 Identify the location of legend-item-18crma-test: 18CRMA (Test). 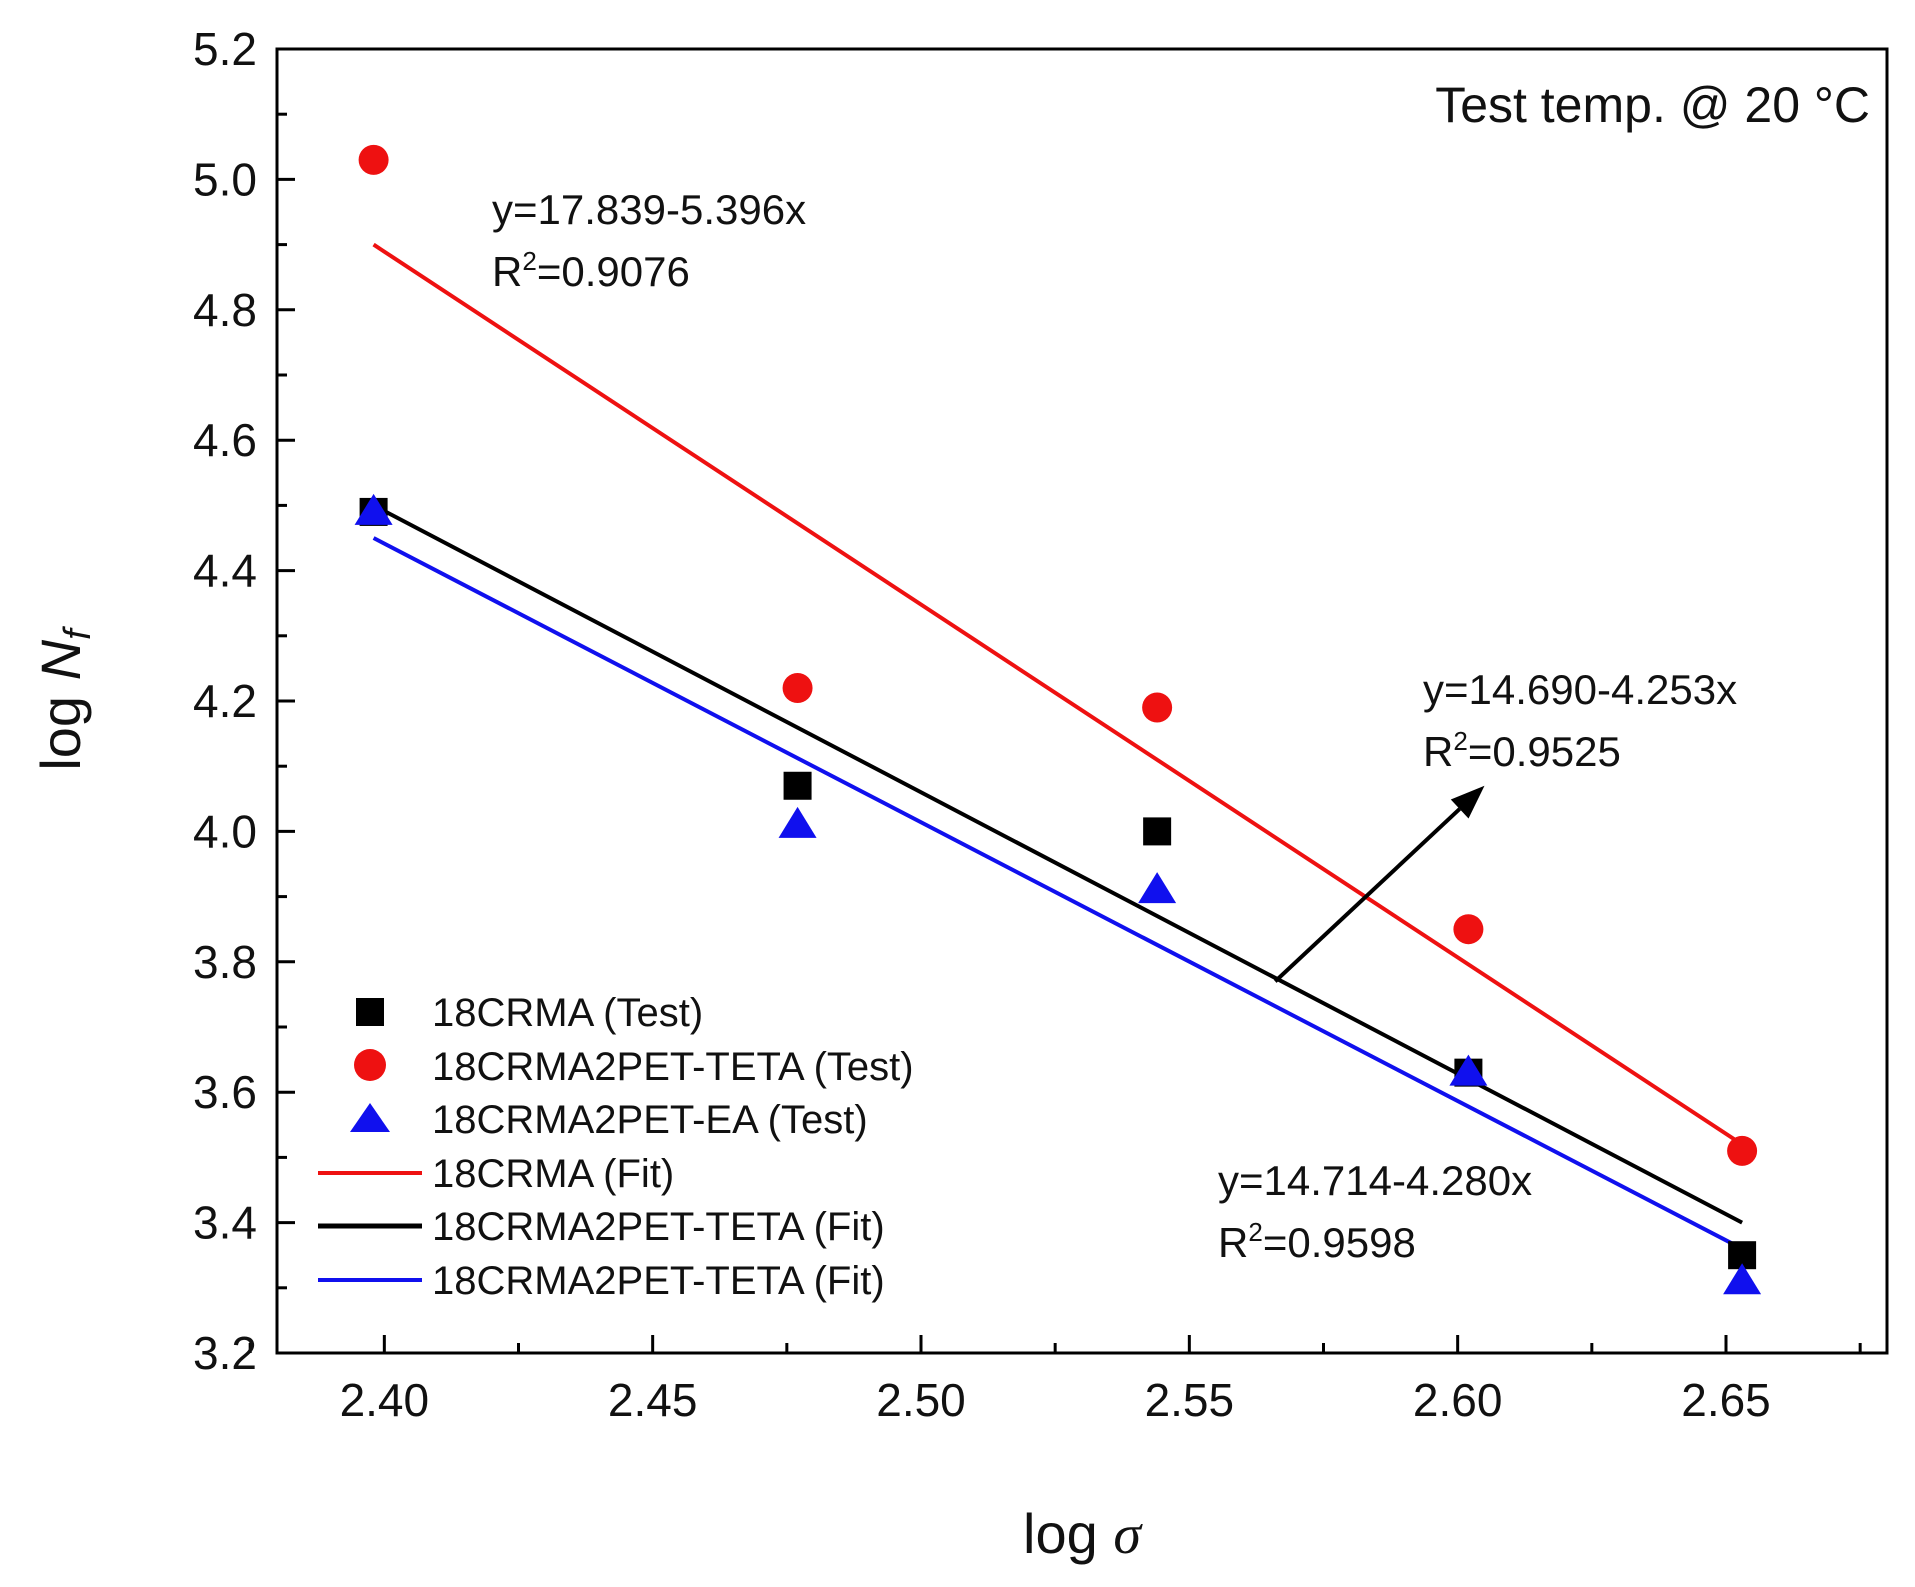
(529, 1013).